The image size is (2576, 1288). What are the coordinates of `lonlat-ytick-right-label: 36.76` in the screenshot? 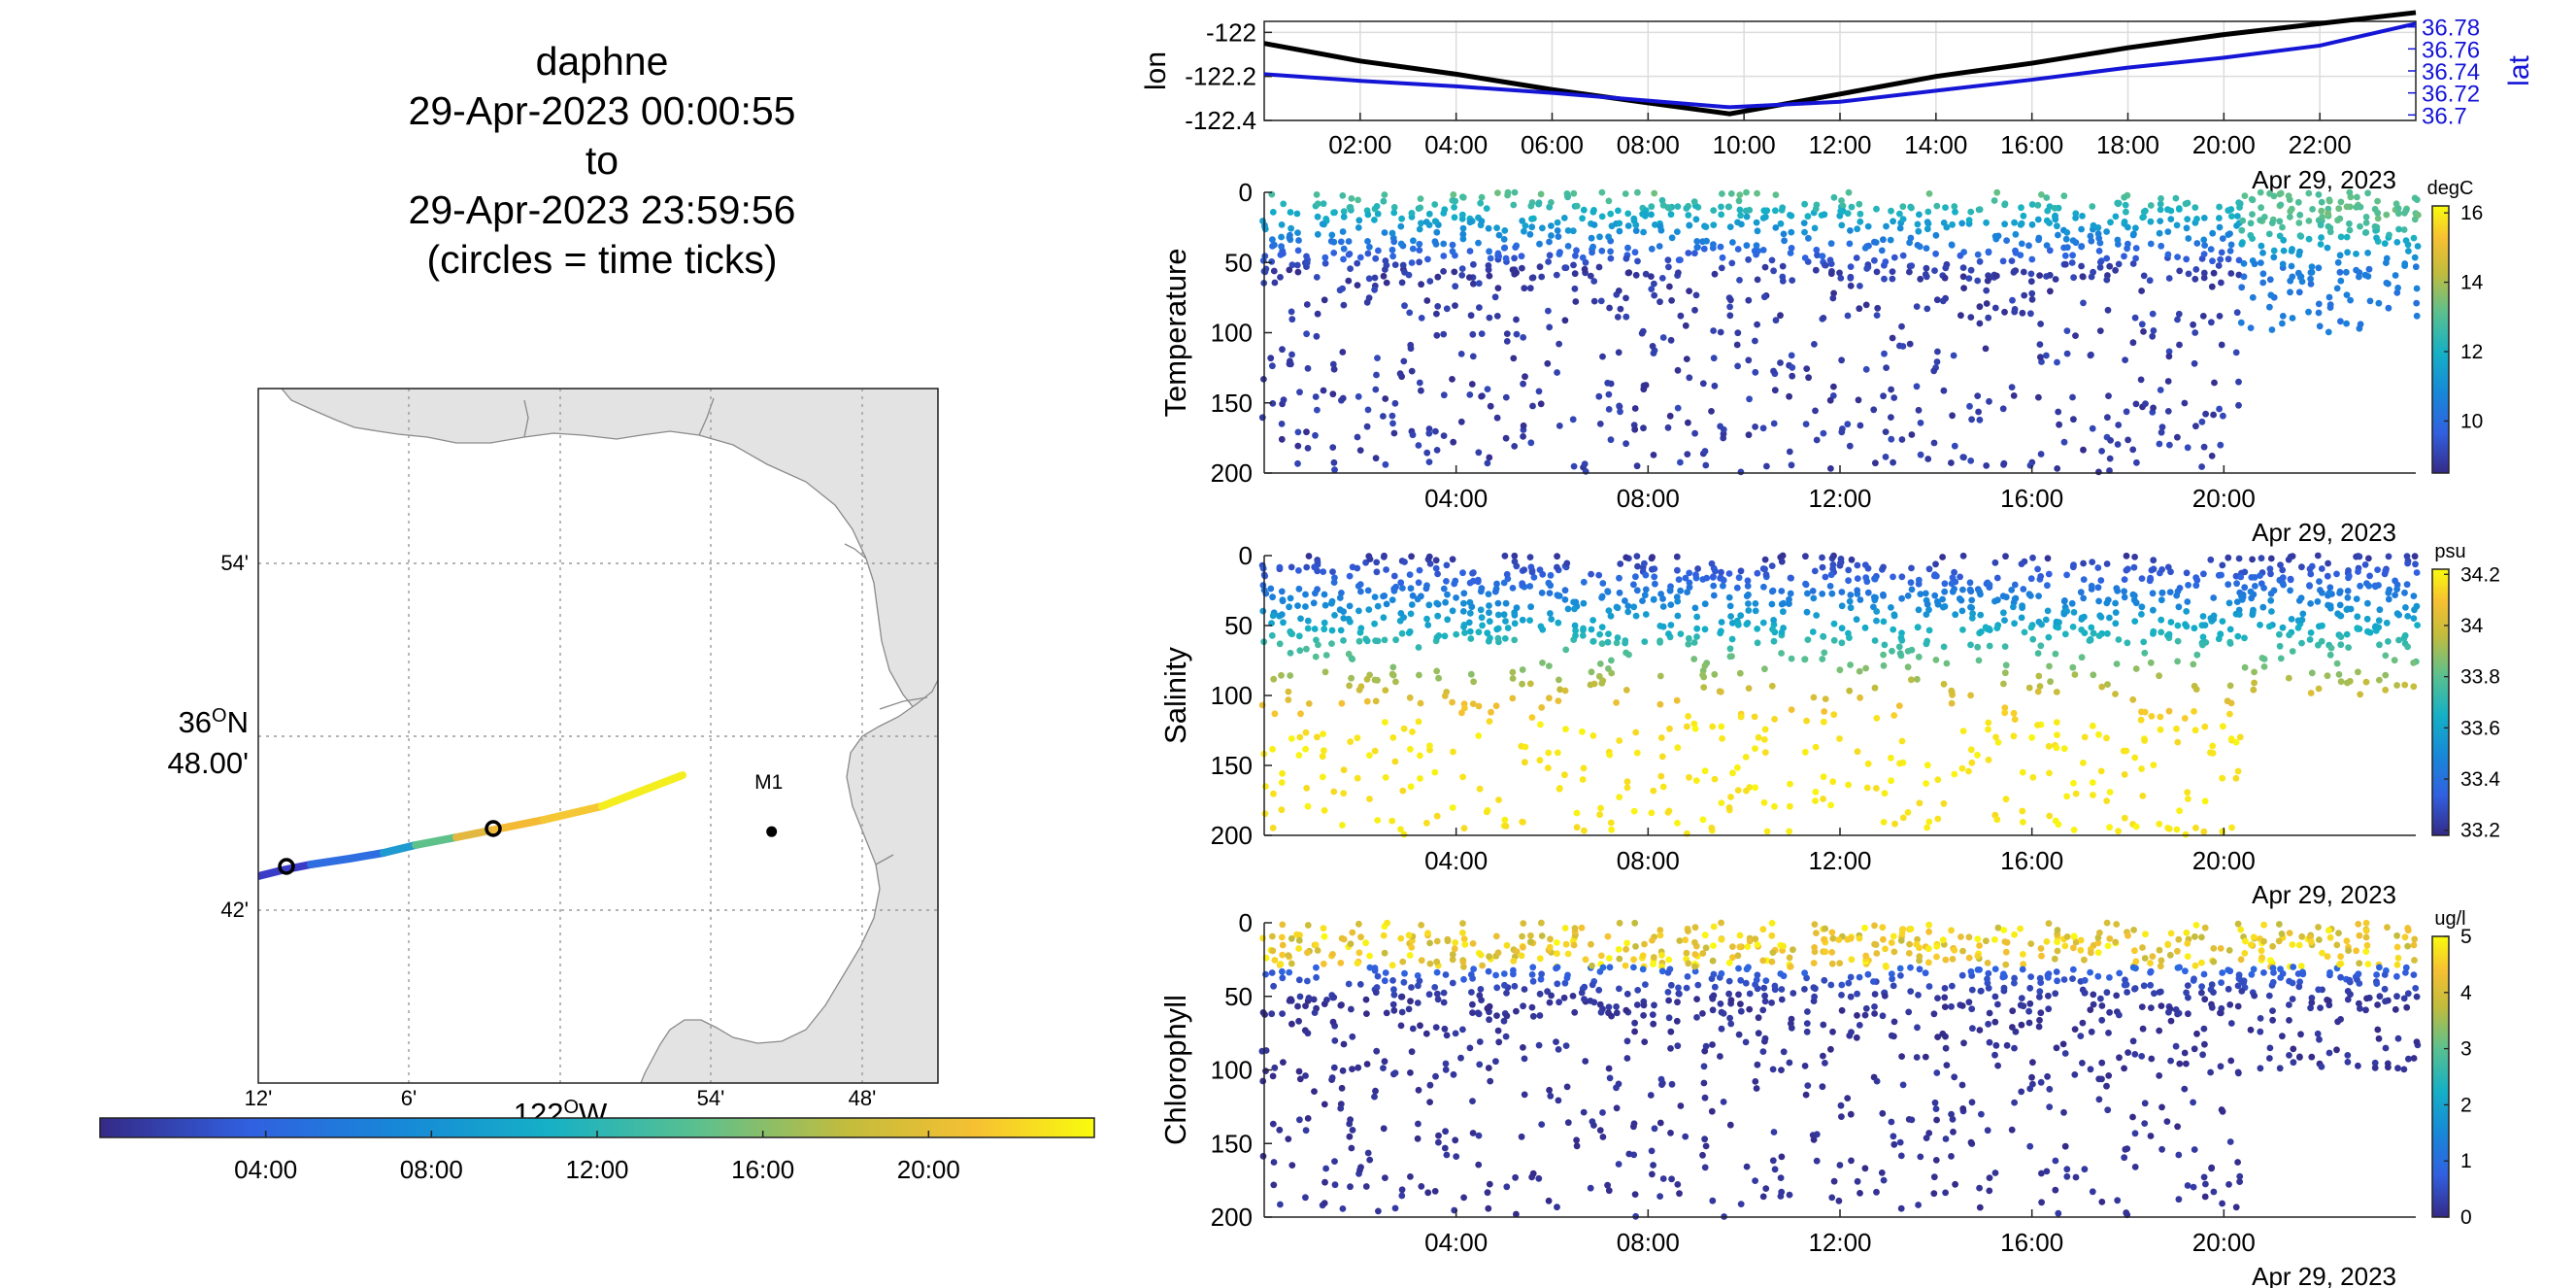 It's located at (2451, 50).